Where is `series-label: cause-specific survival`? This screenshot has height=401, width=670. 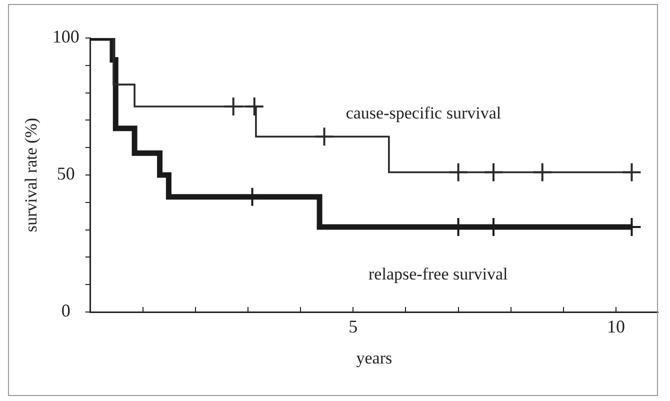 series-label: cause-specific survival is located at coordinates (424, 113).